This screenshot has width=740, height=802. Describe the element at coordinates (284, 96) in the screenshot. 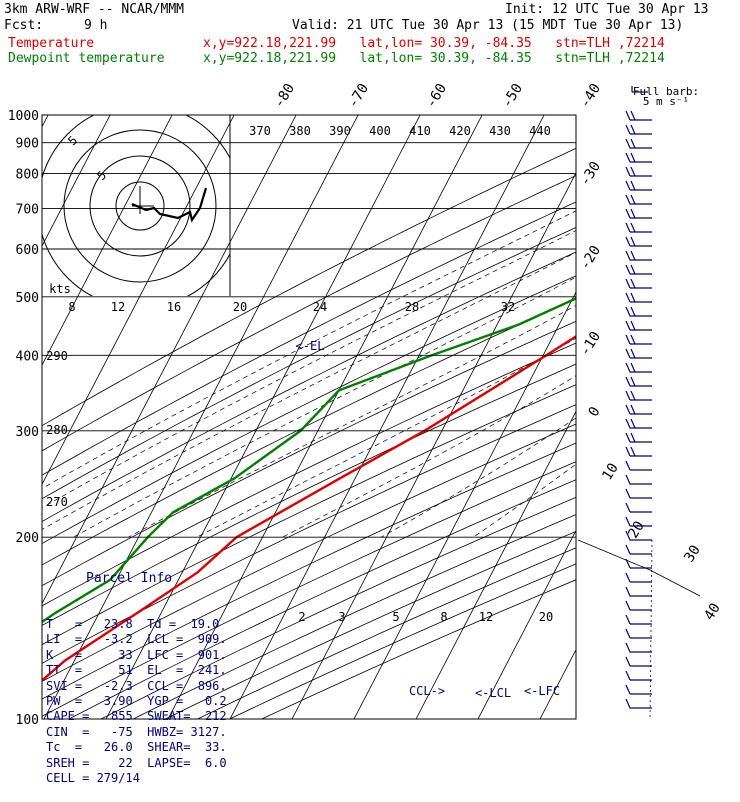

I see `isotherm-label: -80` at that location.